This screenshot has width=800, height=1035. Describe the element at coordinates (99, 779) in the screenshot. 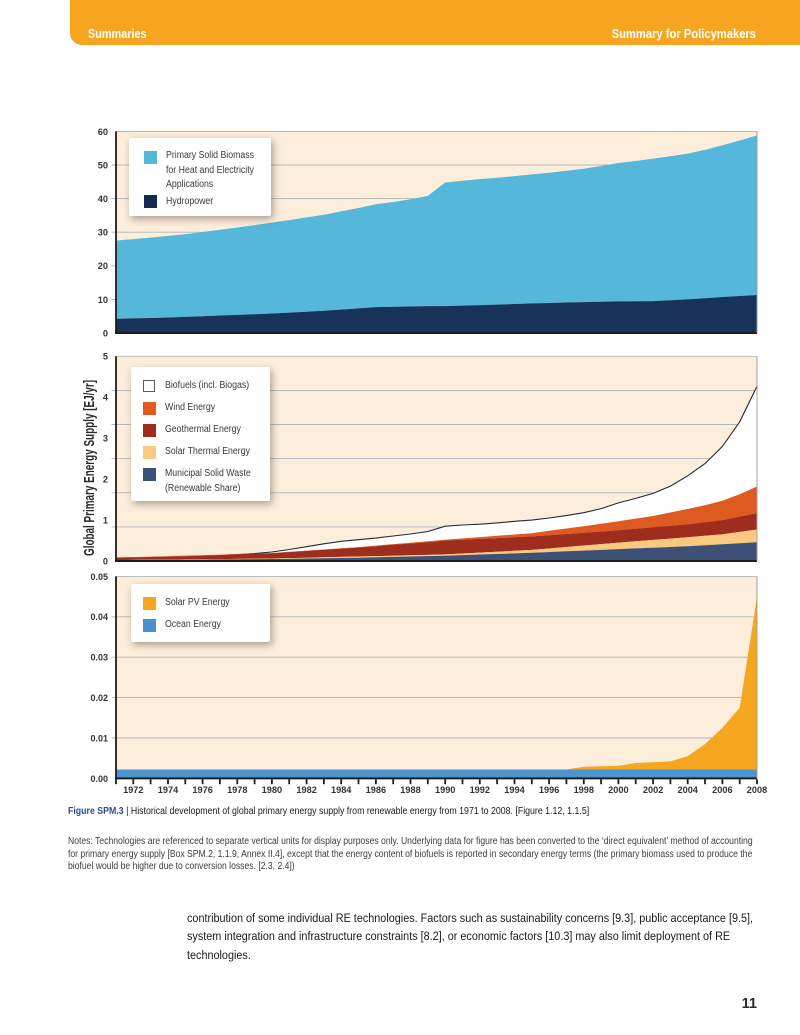

I see `svg-text: 0.00` at that location.